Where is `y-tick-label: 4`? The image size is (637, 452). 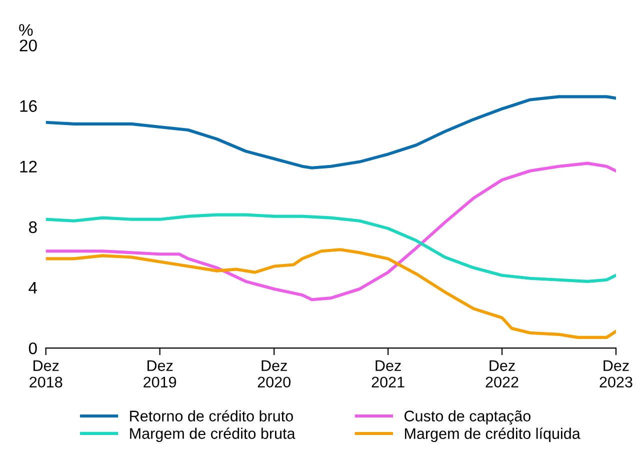 y-tick-label: 4 is located at coordinates (33, 288).